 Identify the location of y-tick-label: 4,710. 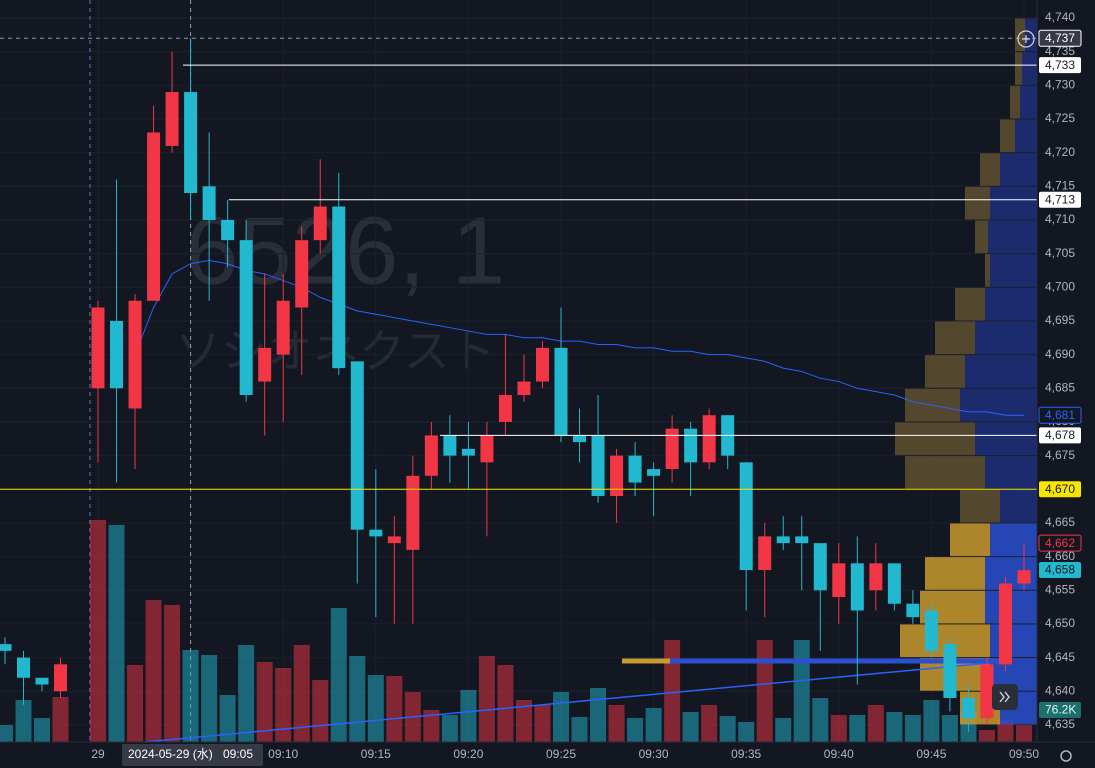
(1060, 219).